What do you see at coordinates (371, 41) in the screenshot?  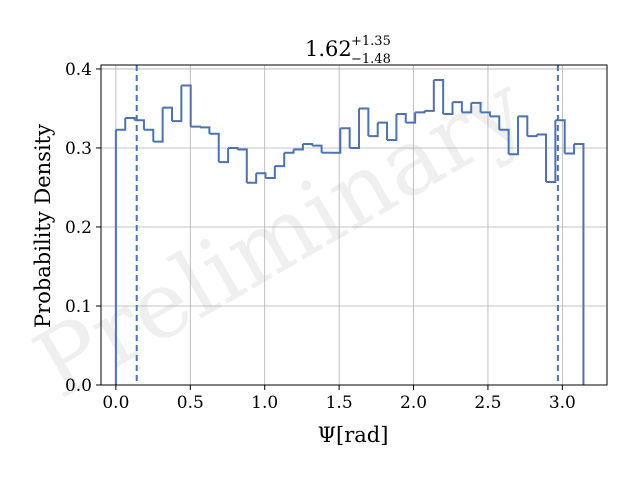 I see `chart-title-upper: +1.35` at bounding box center [371, 41].